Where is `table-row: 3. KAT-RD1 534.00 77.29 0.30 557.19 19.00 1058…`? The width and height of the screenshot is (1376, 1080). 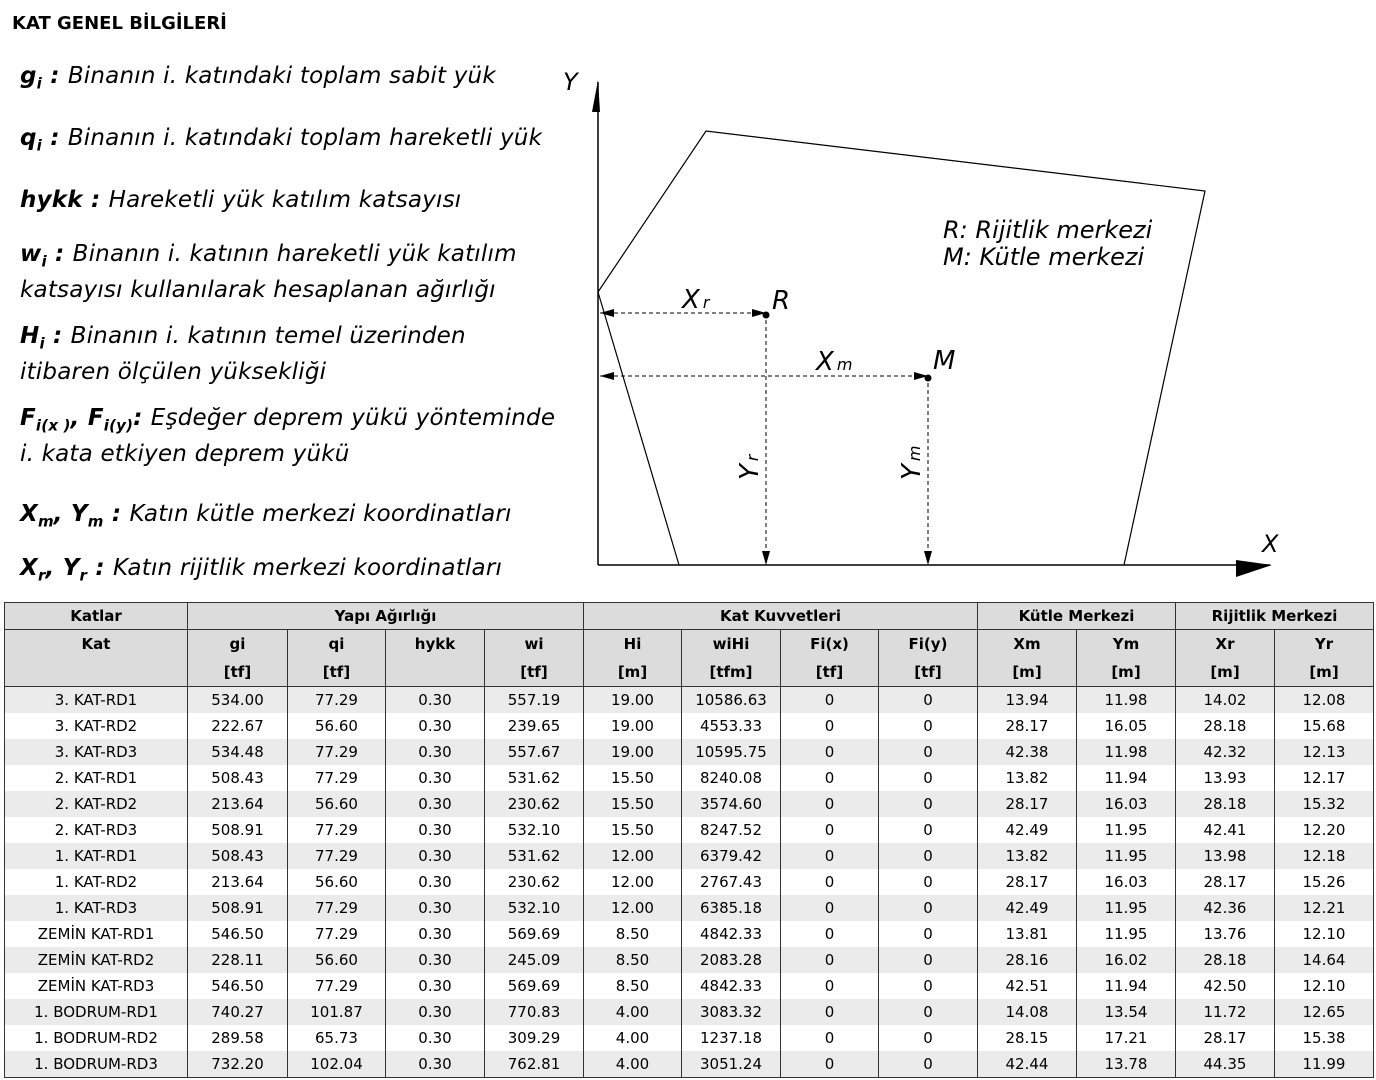 table-row: 3. KAT-RD1 534.00 77.29 0.30 557.19 19.00 1058… is located at coordinates (689, 699).